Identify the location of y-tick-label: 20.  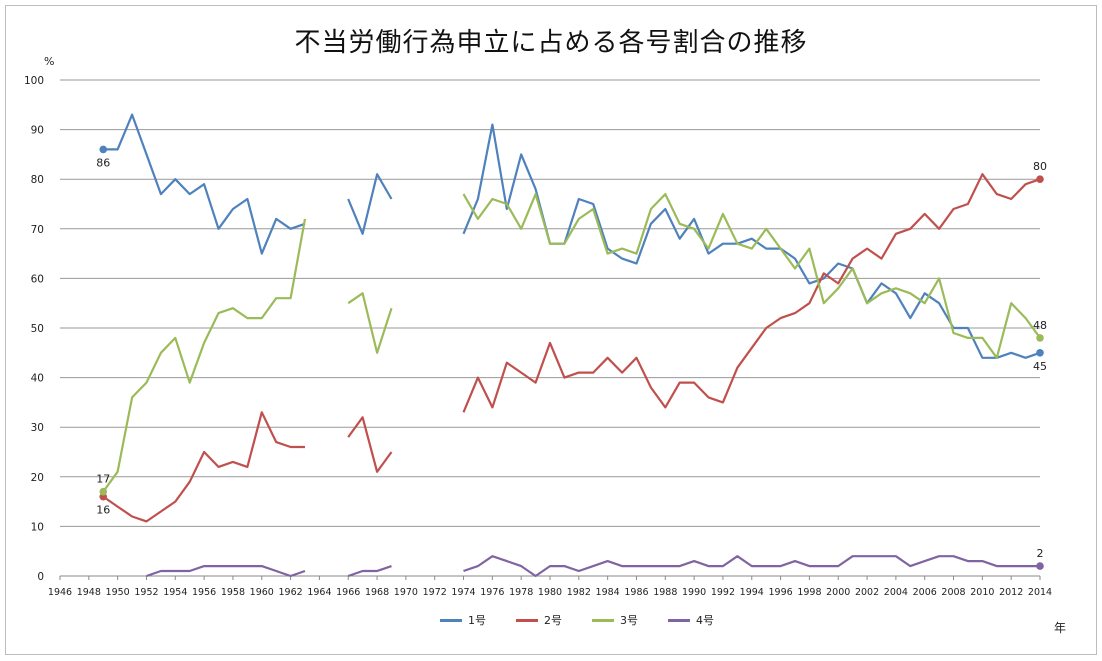
(37, 478).